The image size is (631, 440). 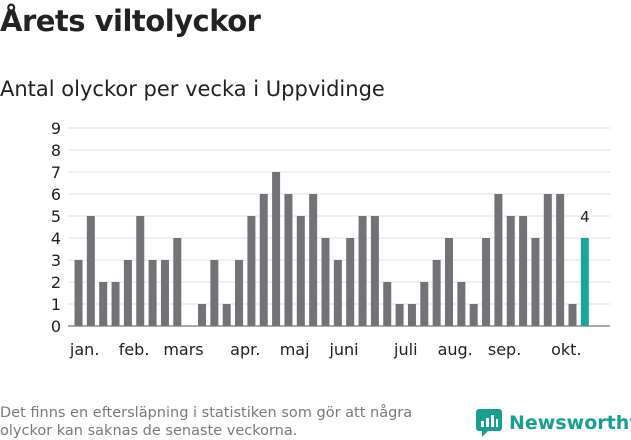 What do you see at coordinates (584, 282) in the screenshot?
I see `bar-highlight` at bounding box center [584, 282].